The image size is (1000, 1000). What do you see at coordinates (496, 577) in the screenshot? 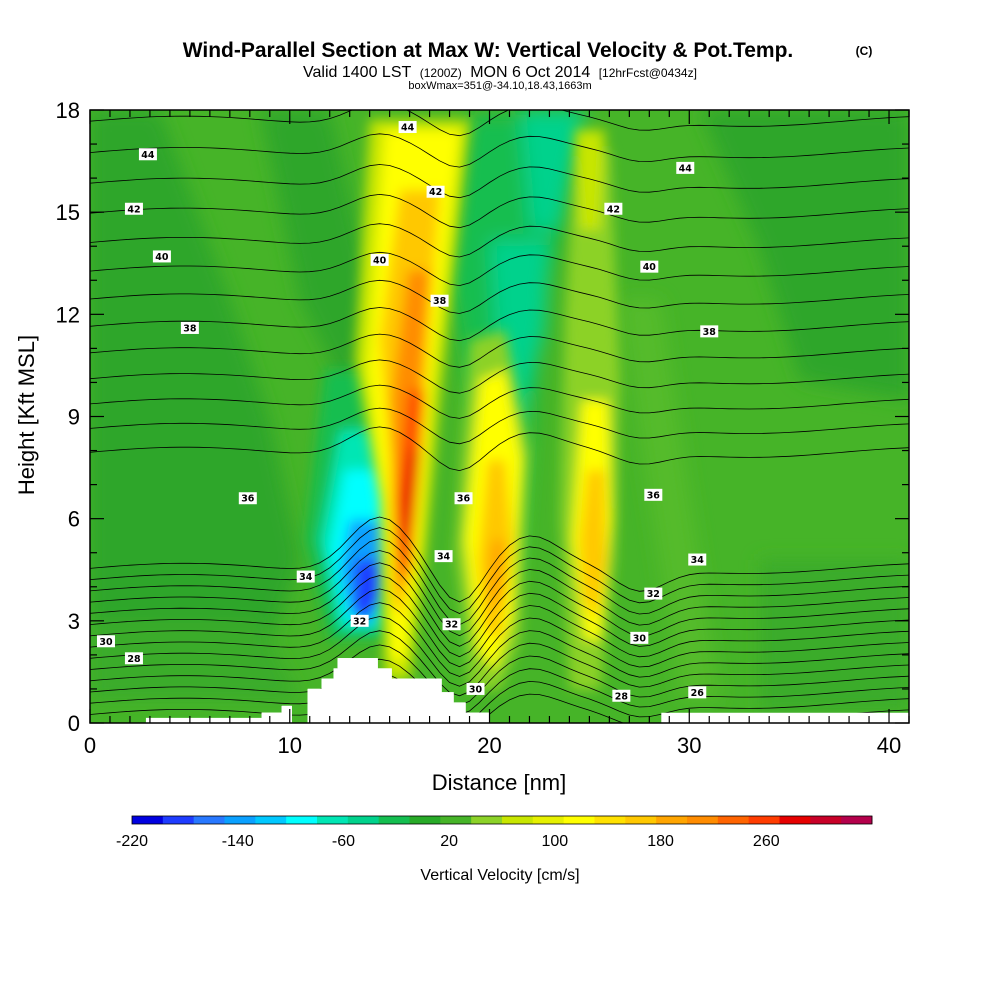
I see `u2-orange` at bounding box center [496, 577].